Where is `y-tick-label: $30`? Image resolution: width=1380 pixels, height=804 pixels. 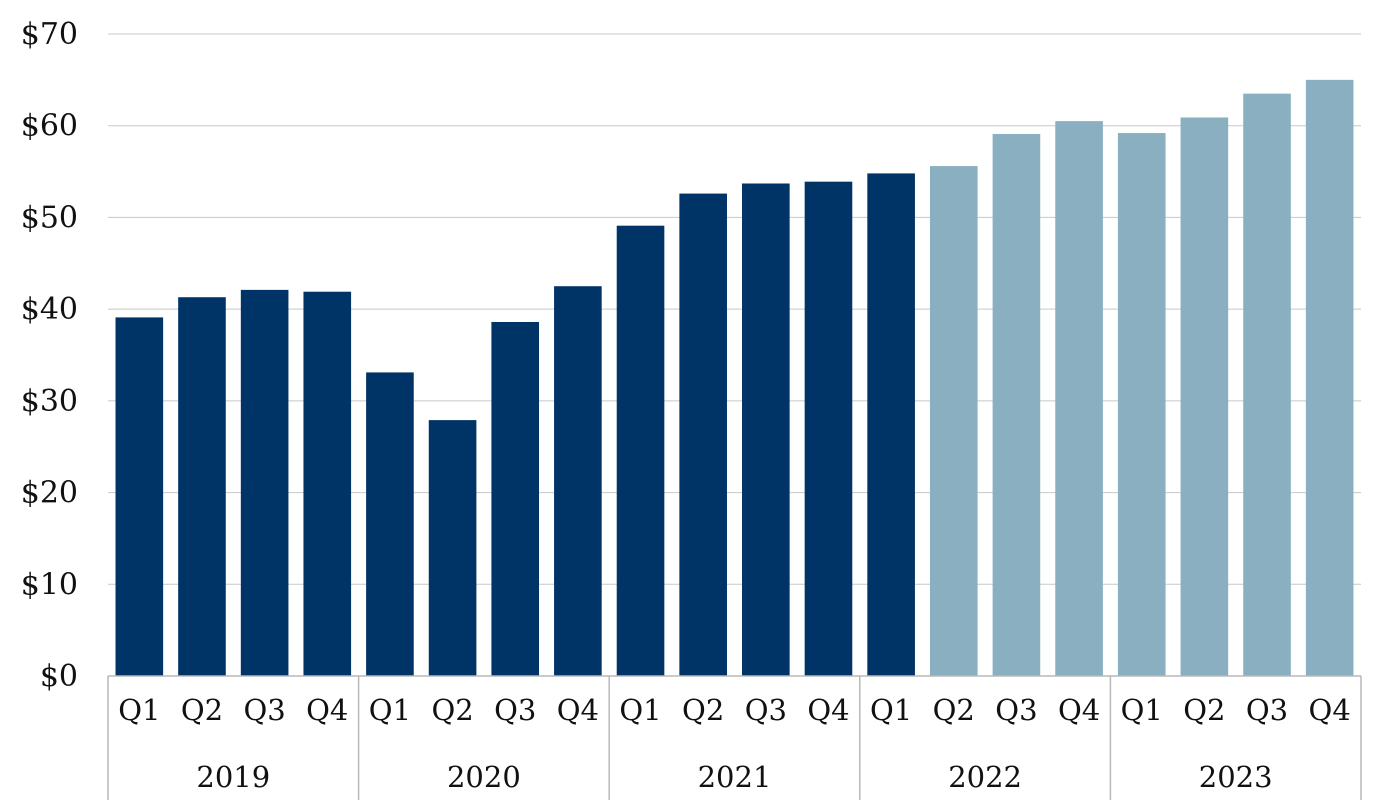
y-tick-label: $30 is located at coordinates (49, 401).